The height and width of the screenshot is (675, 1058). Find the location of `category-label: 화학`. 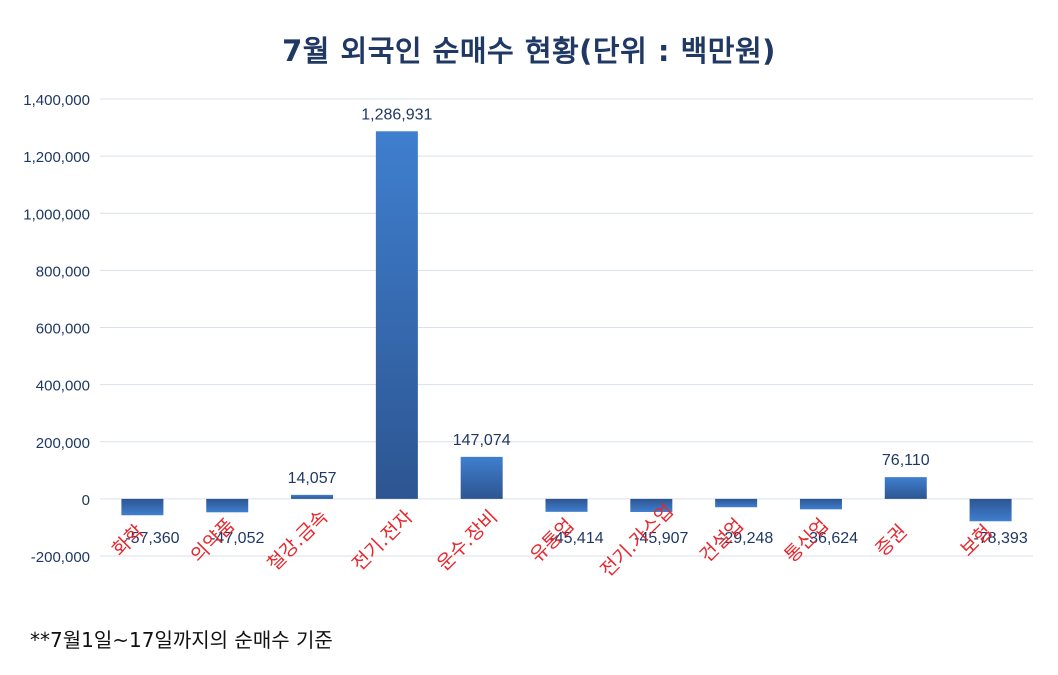

category-label: 화학 is located at coordinates (128, 540).